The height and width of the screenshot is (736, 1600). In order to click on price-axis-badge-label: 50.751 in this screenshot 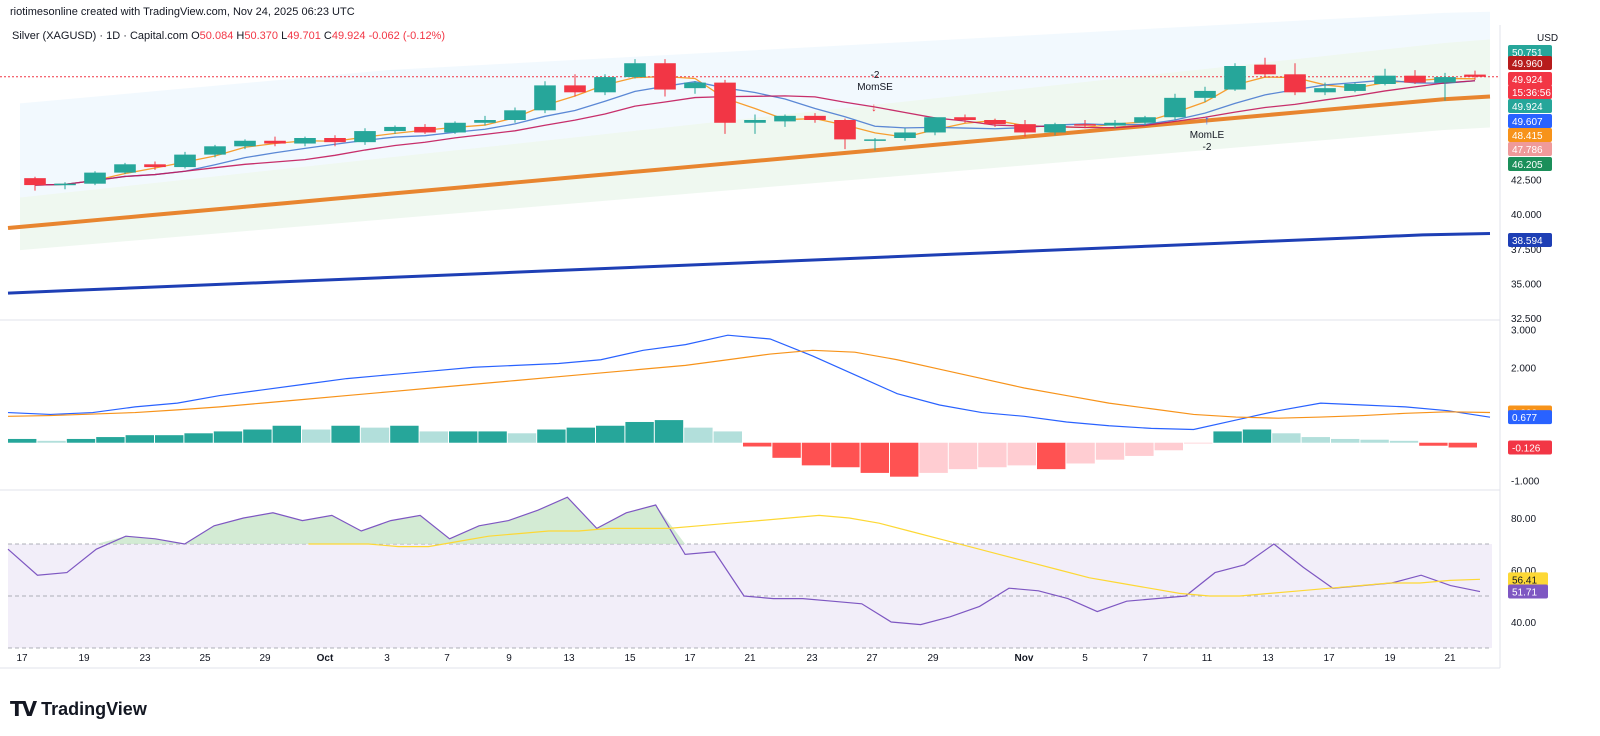, I will do `click(1527, 53)`.